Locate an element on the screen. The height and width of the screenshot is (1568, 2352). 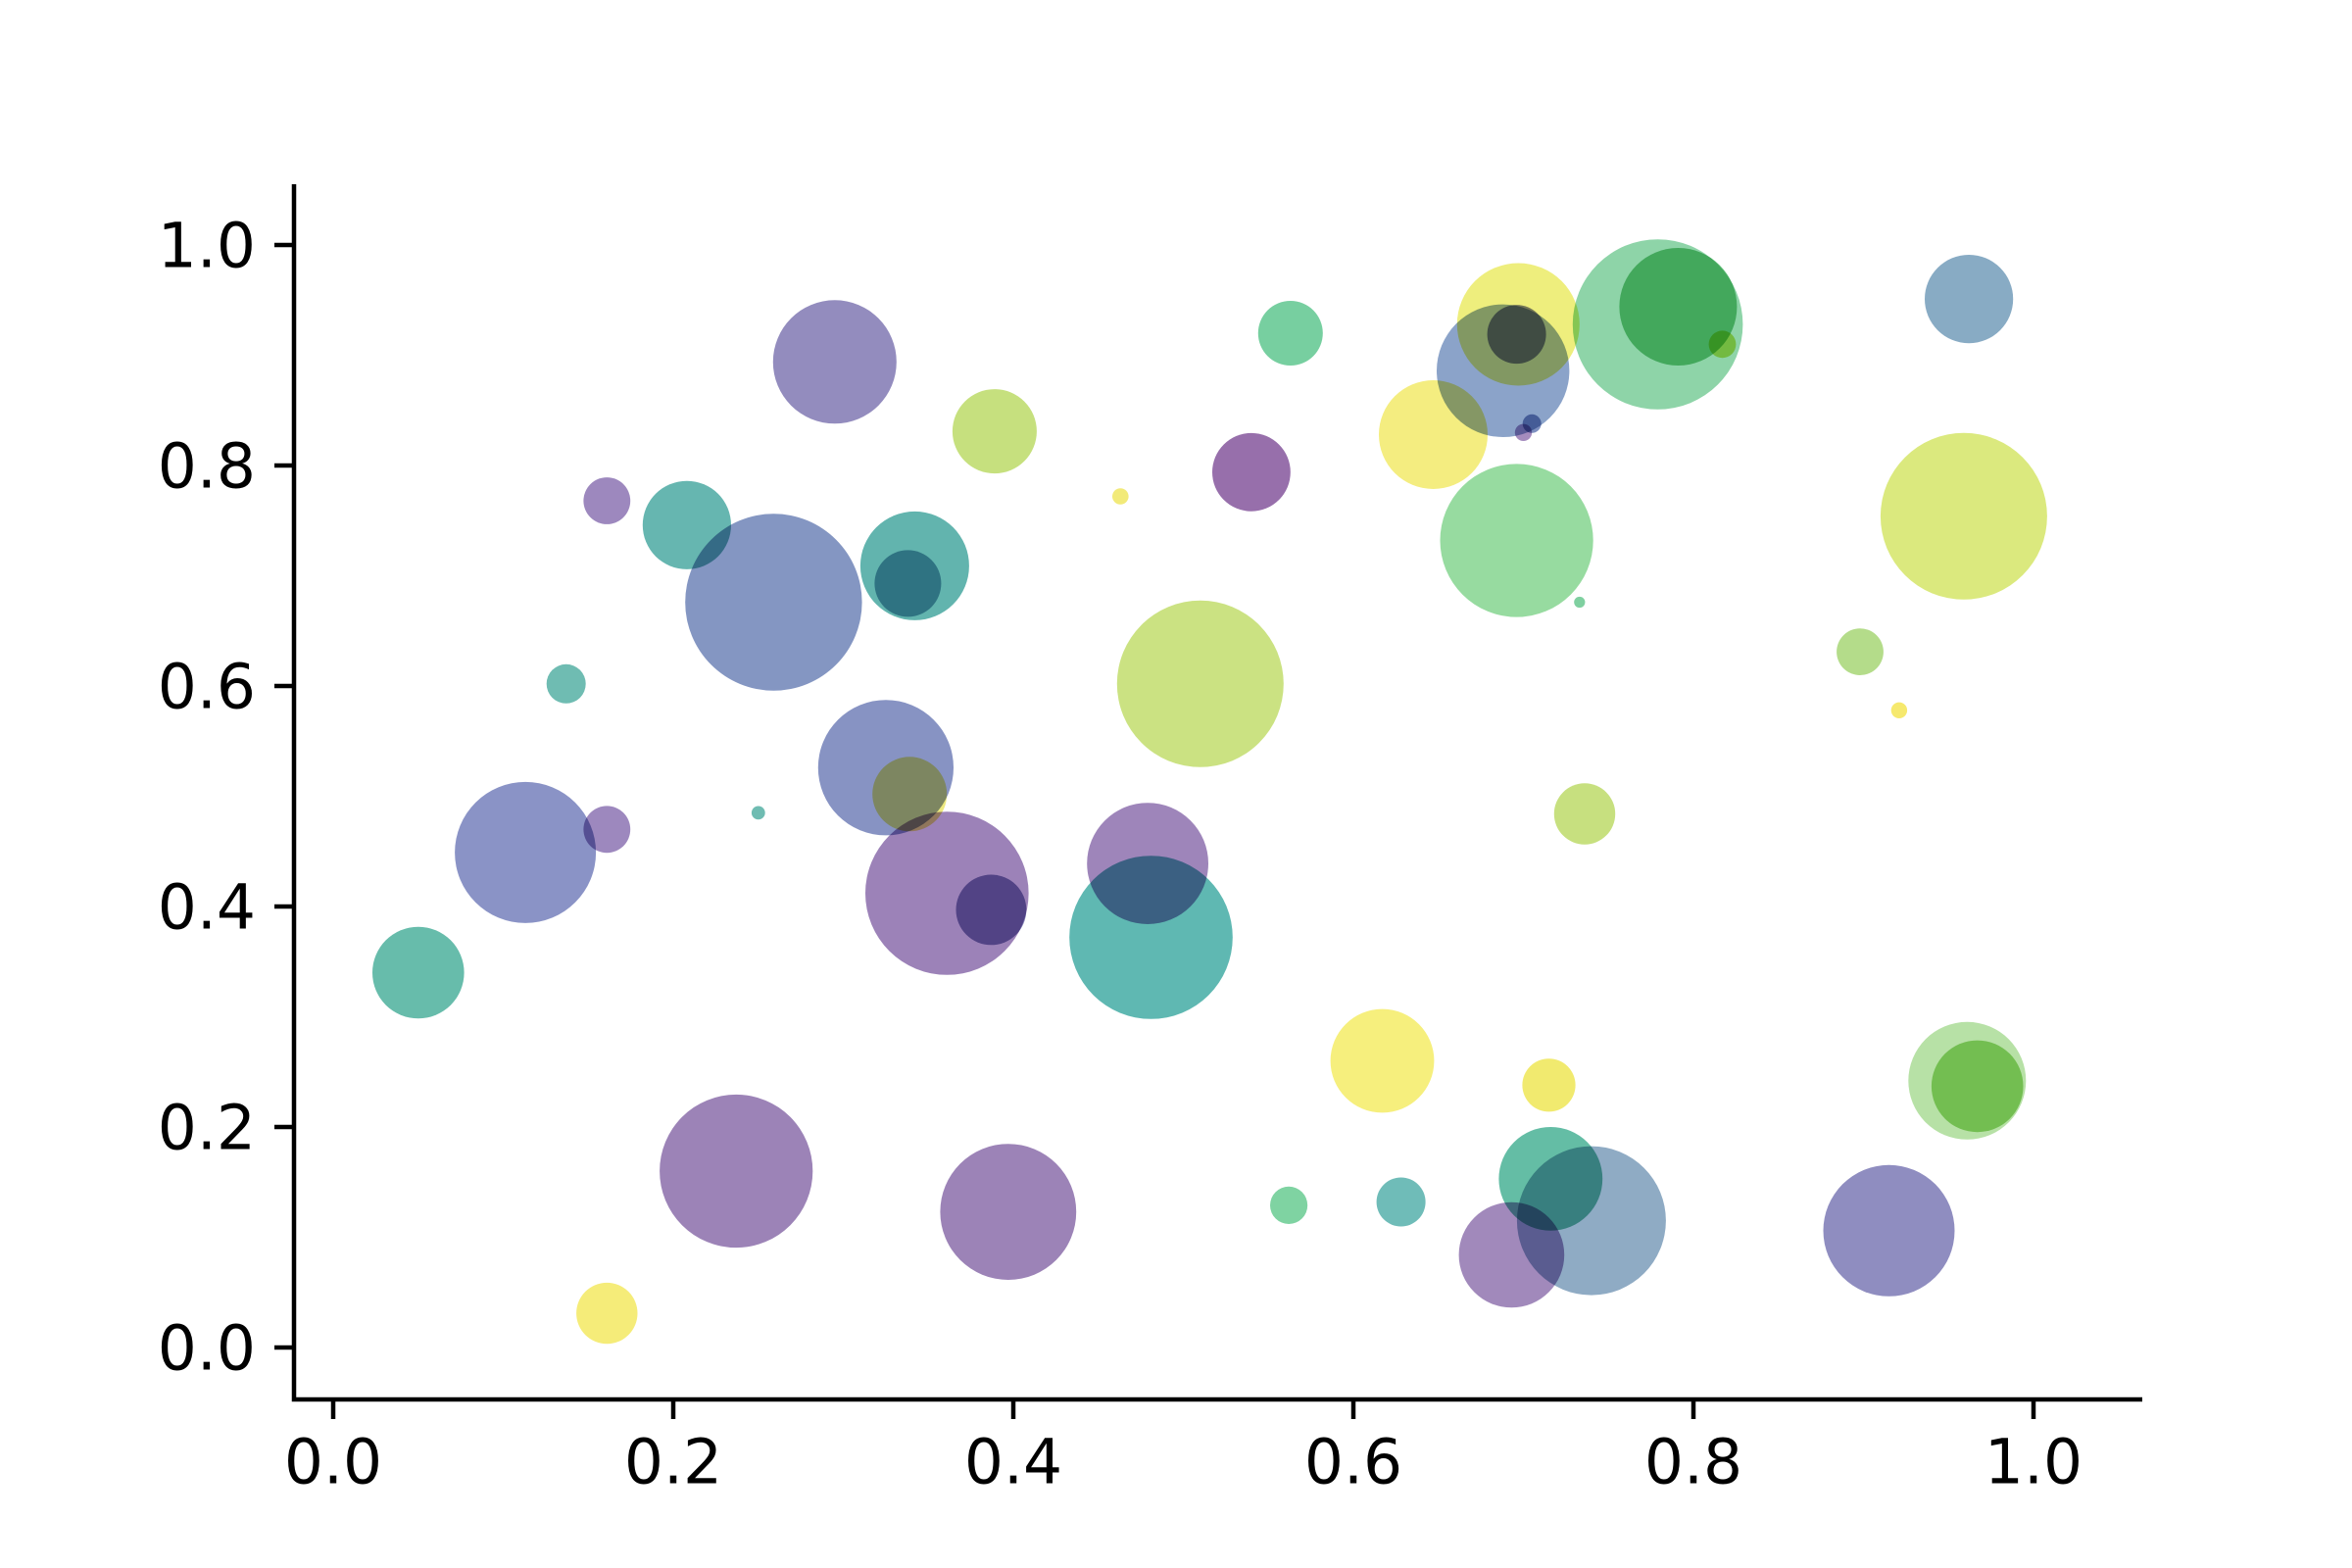
y-tick-label: 0.6 is located at coordinates (207, 687).